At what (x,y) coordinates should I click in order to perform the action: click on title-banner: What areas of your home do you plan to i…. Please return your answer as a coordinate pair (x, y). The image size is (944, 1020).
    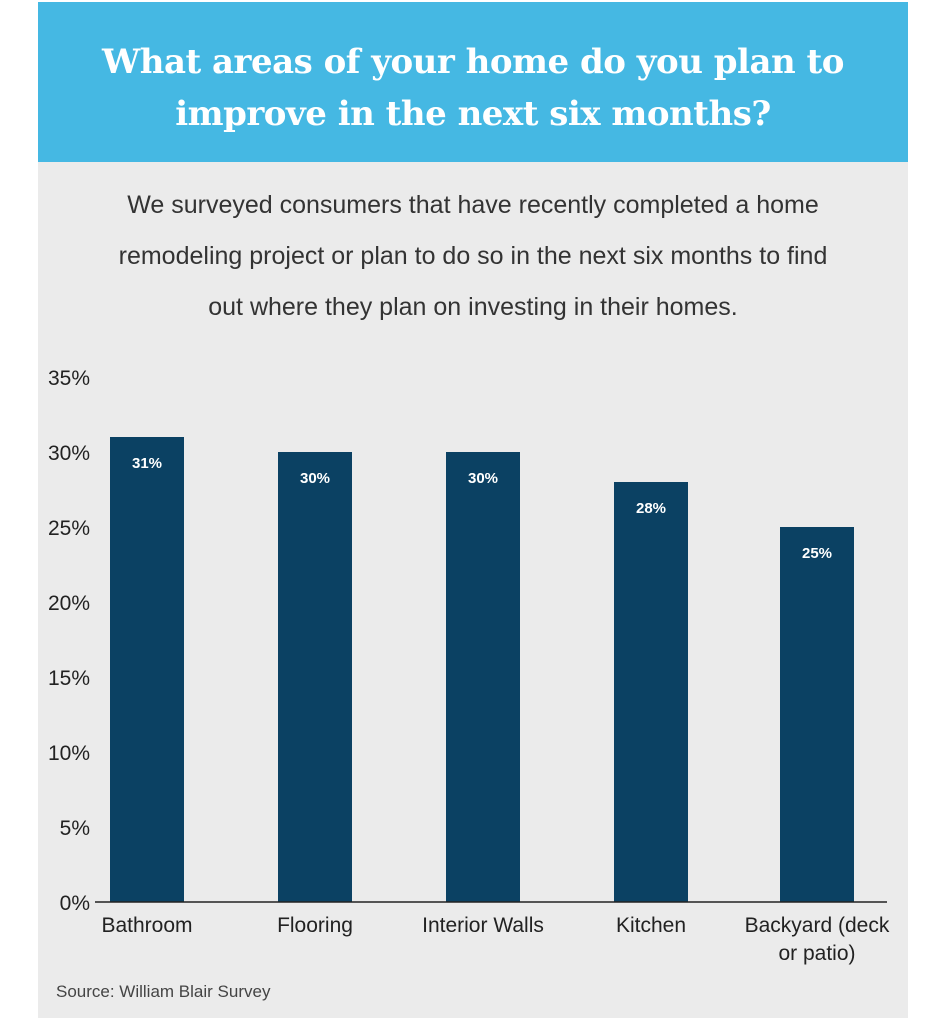
    Looking at the image, I should click on (473, 82).